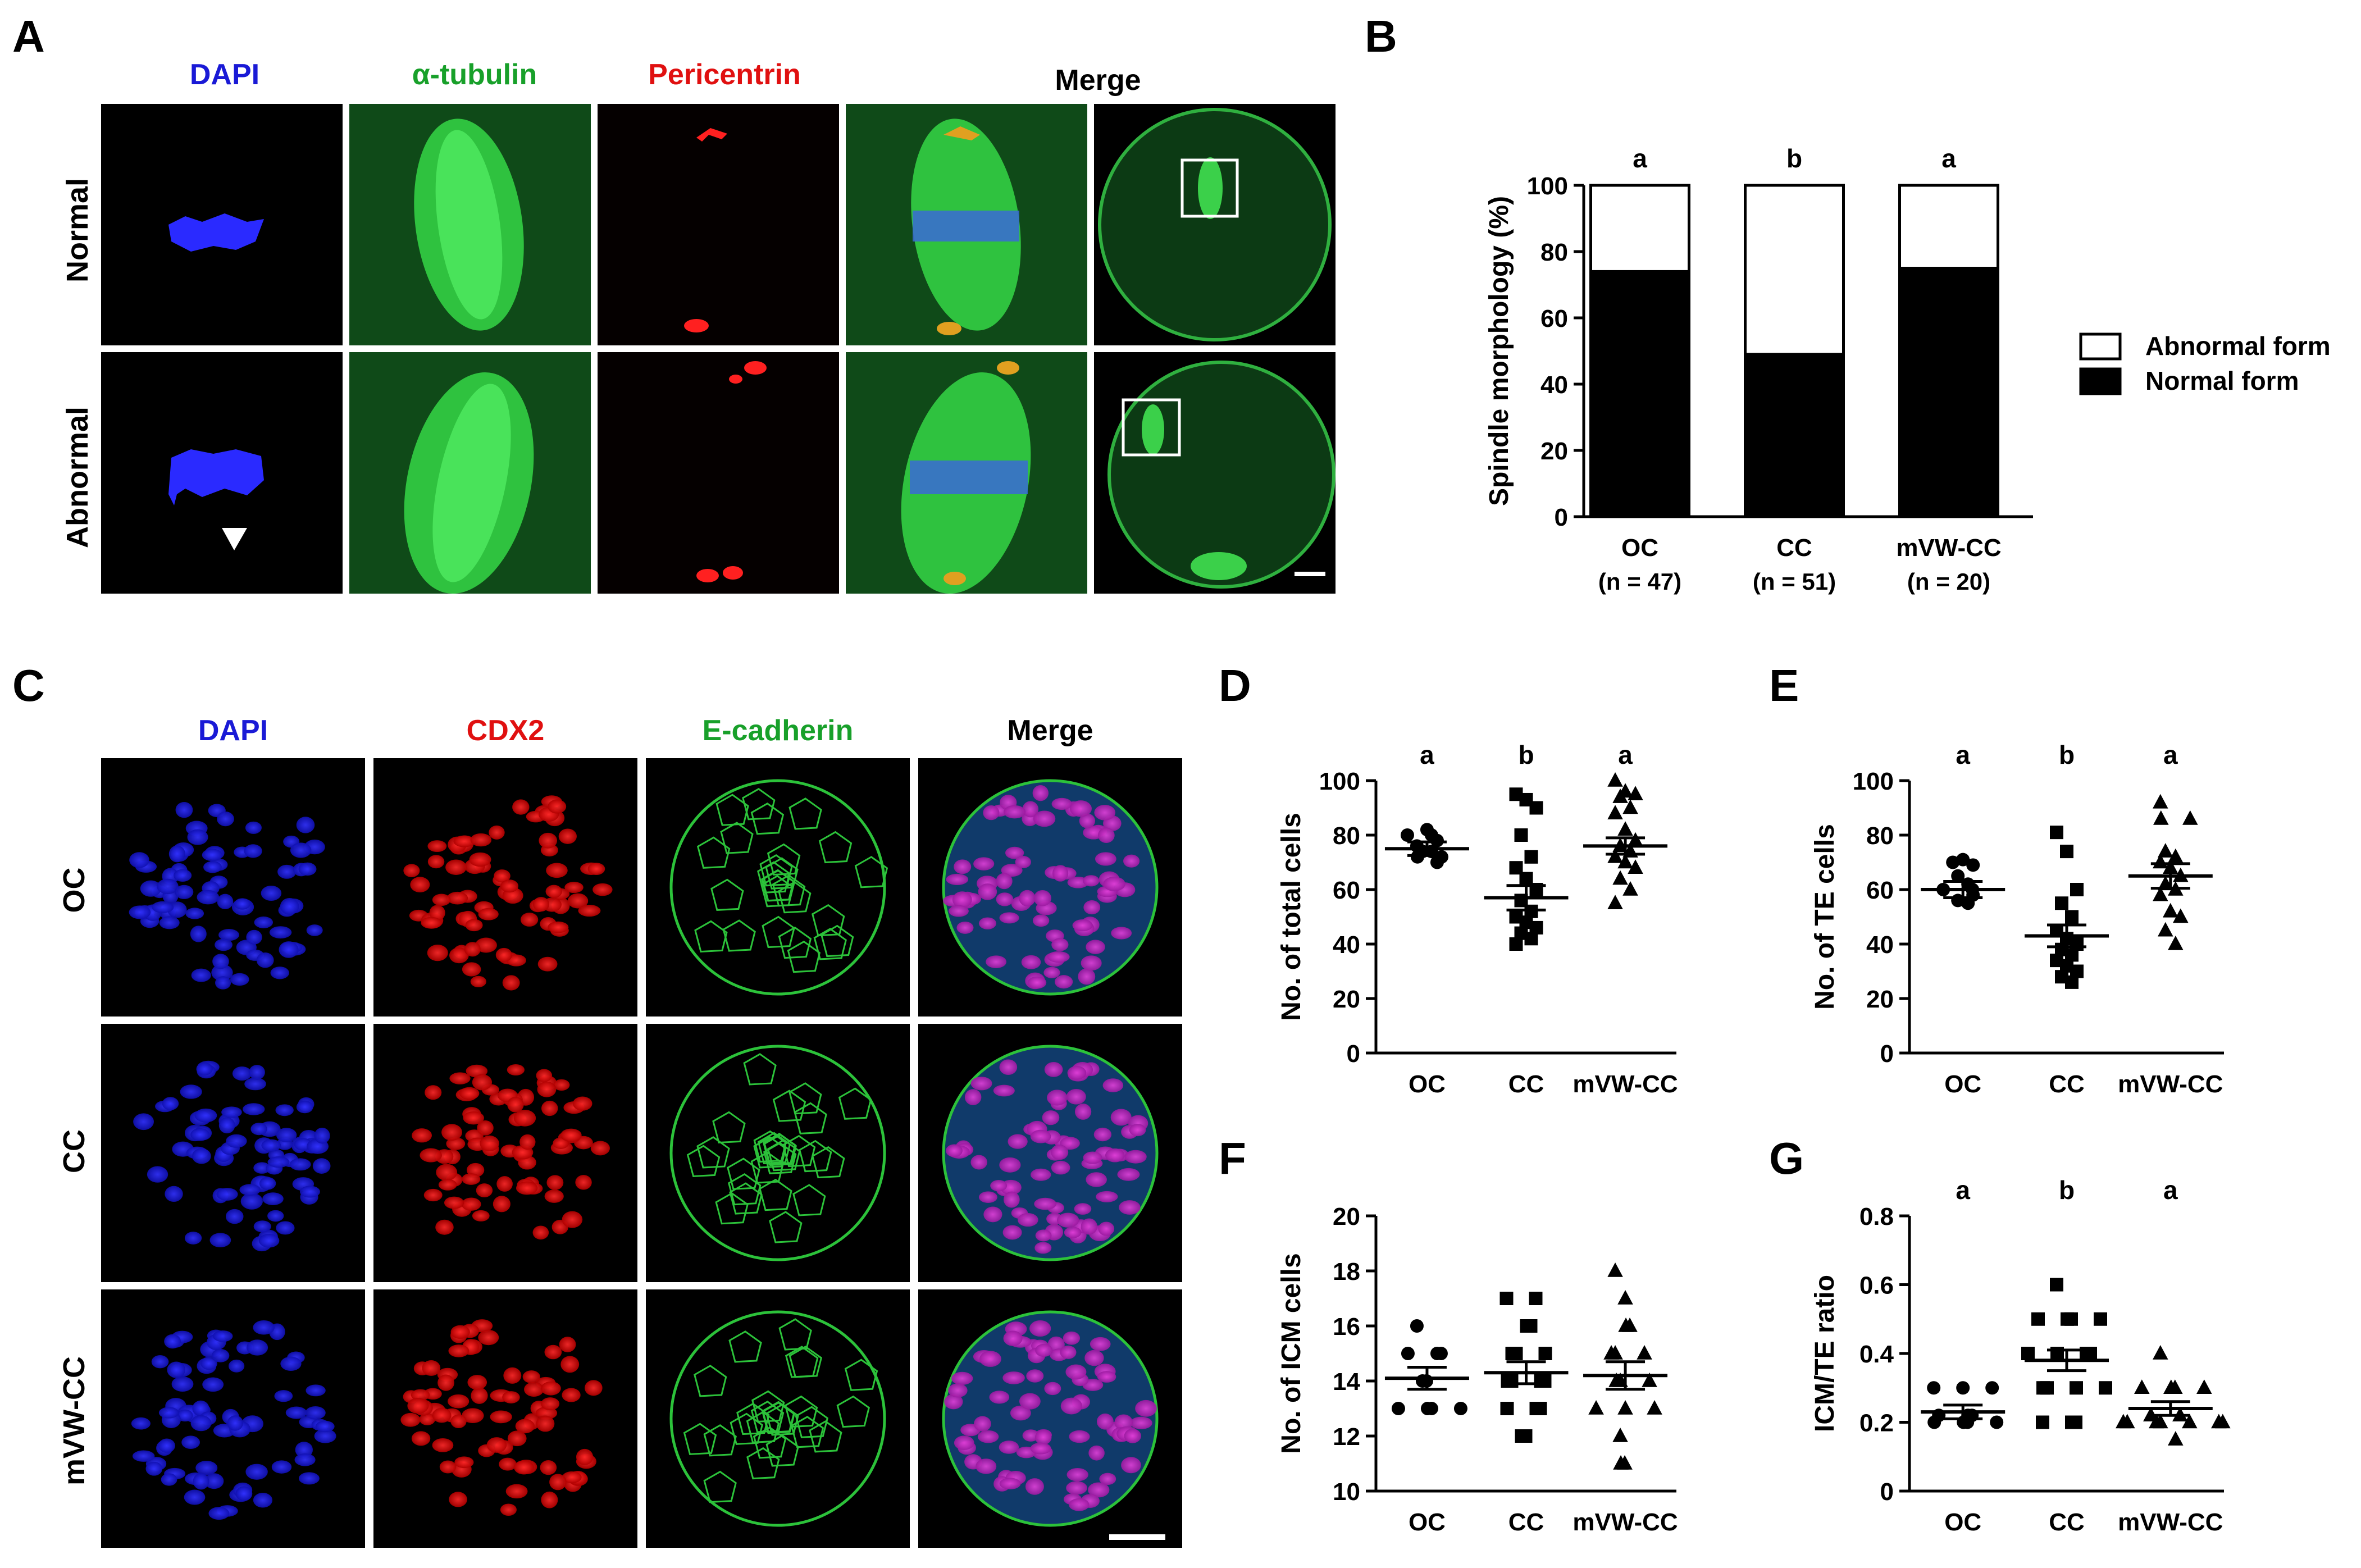  Describe the element at coordinates (224, 74) in the screenshot. I see `col-title-dapi: DAPI` at that location.